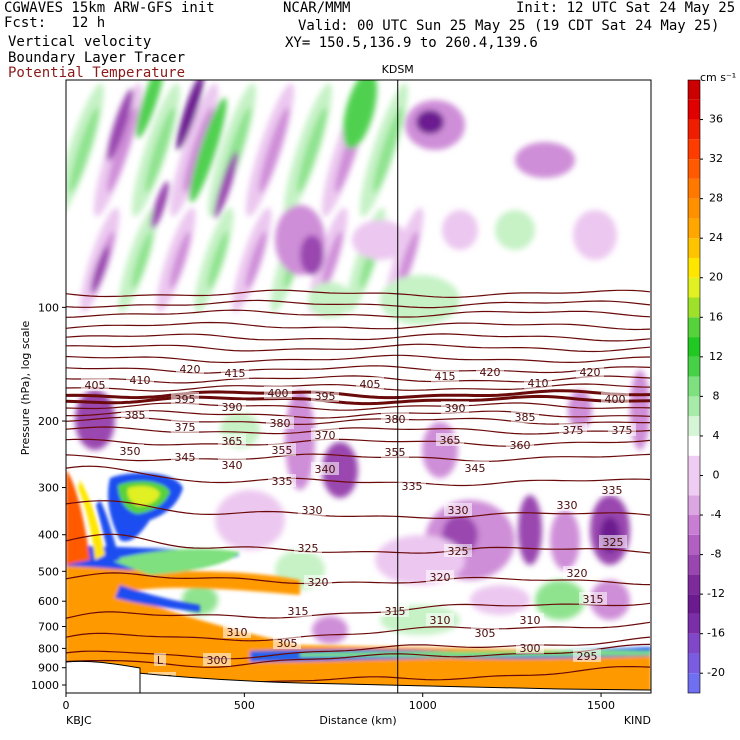 This screenshot has width=740, height=740. What do you see at coordinates (48, 648) in the screenshot?
I see `y-tick-label: 800` at bounding box center [48, 648].